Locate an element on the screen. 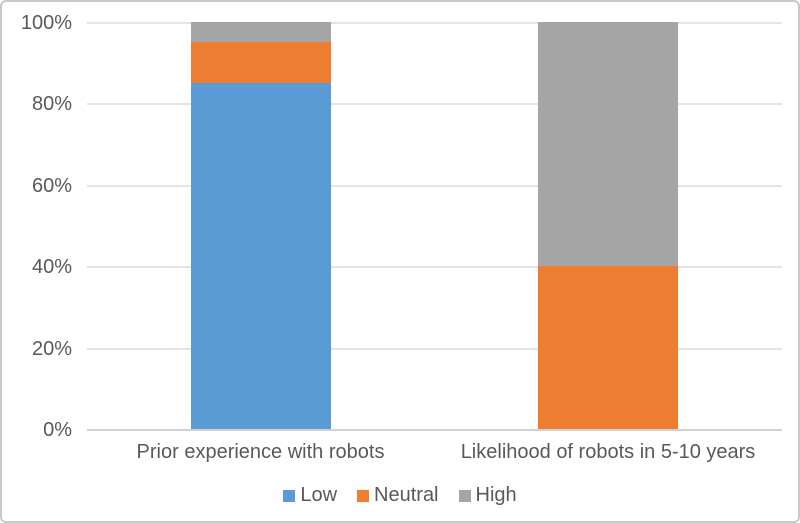 Image resolution: width=800 pixels, height=523 pixels. y-axis: 0% 20% 40% 60% 80% 100% is located at coordinates (37, 261).